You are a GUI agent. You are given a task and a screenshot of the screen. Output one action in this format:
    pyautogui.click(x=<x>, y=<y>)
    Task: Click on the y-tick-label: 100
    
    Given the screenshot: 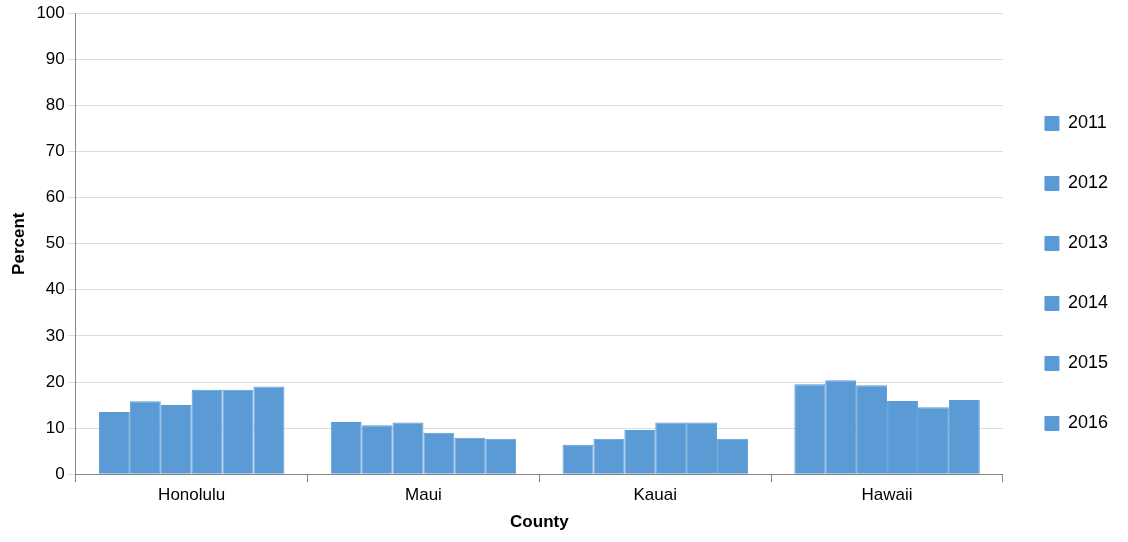 What is the action you would take?
    pyautogui.click(x=50, y=12)
    